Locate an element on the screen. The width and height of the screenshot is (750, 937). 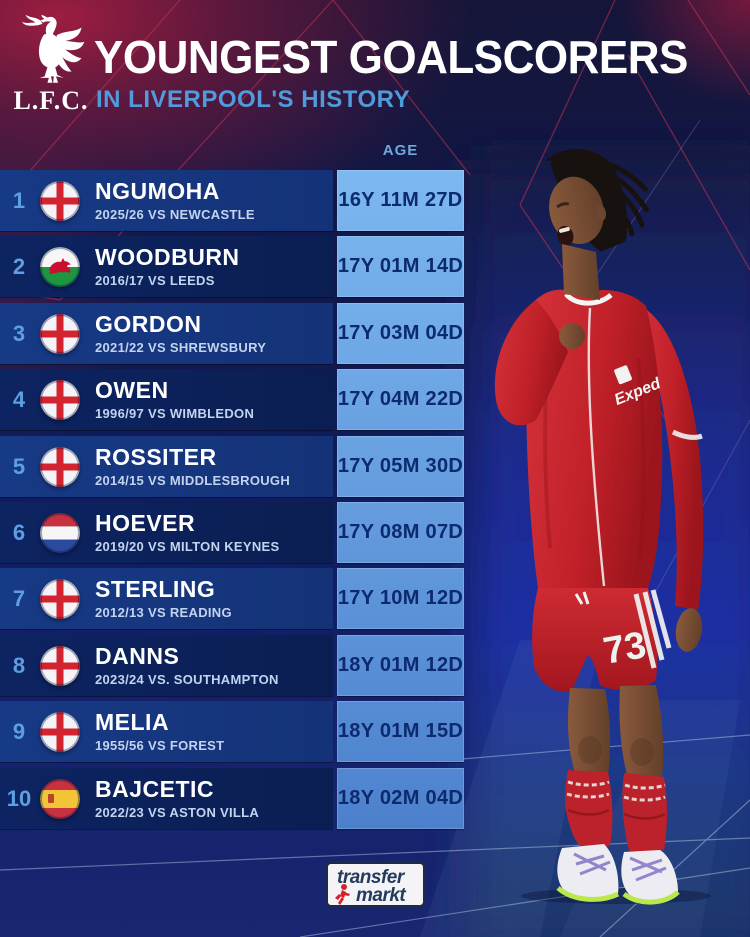
runner-icon is located at coordinates (342, 894).